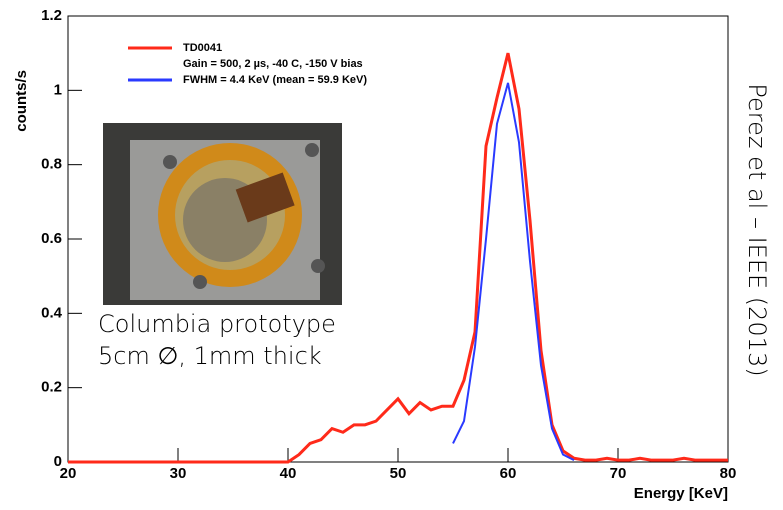 The width and height of the screenshot is (783, 510). I want to click on x-axis-title: Energy [KeV], so click(681, 493).